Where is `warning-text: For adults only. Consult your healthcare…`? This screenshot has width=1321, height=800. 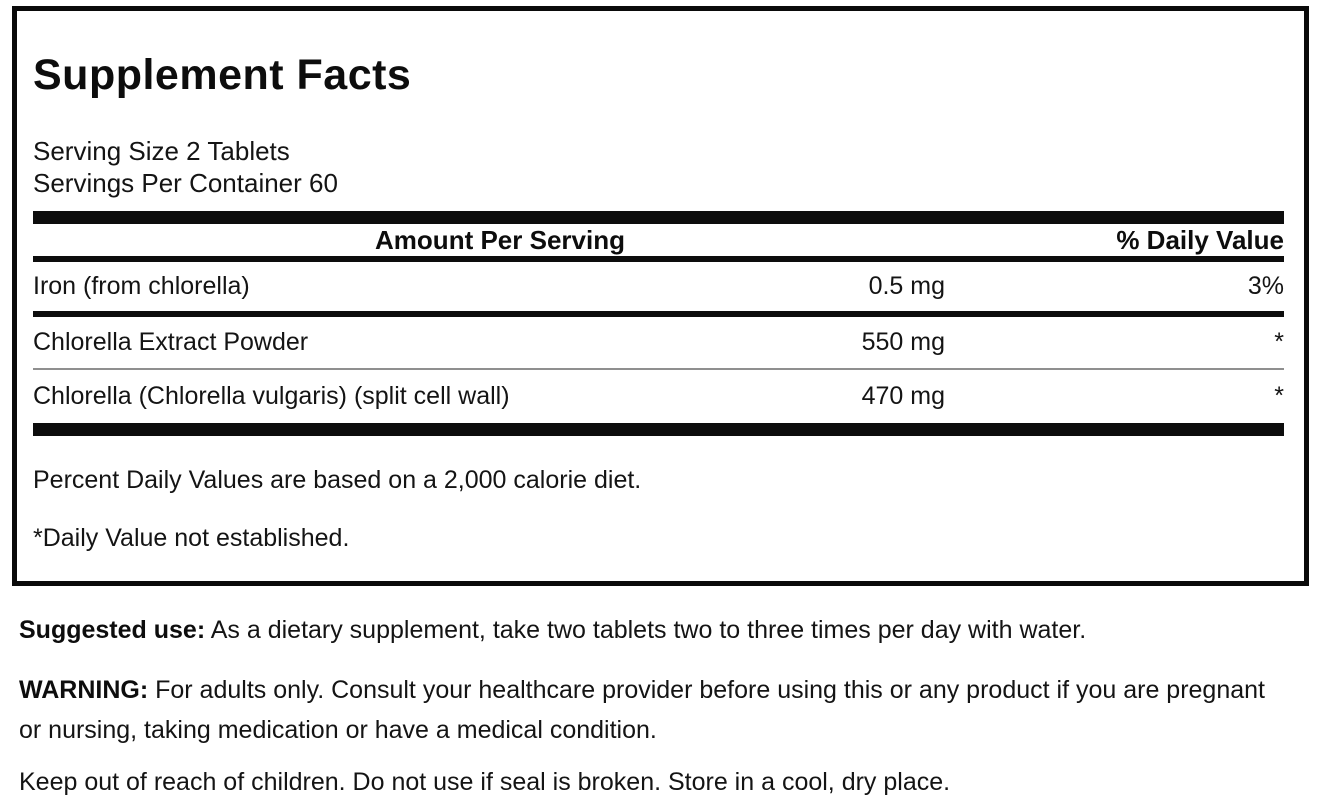
warning-text: For adults only. Consult your healthcare… is located at coordinates (642, 710).